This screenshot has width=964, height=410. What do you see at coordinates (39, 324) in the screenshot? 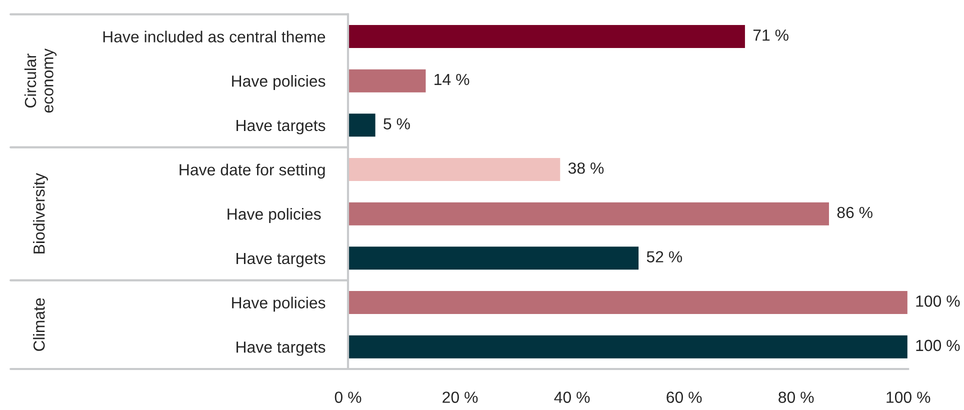
I see `text: Climate` at bounding box center [39, 324].